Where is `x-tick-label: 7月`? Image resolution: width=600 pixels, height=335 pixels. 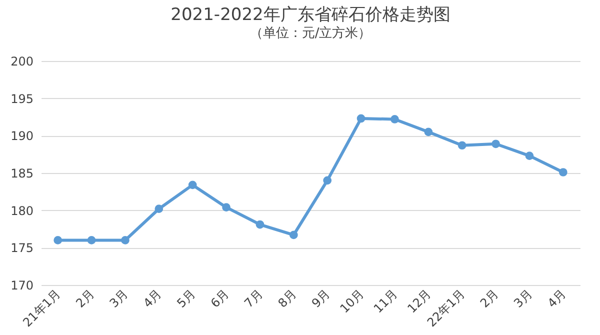 x-tick-label: 7月 is located at coordinates (254, 298).